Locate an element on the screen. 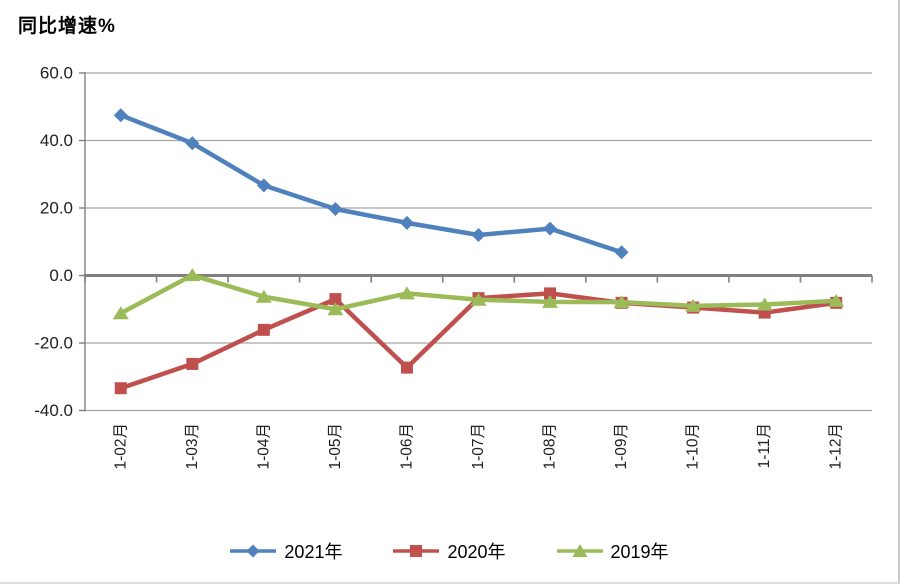 This screenshot has width=900, height=584. legend-item-2020年: 2020年 is located at coordinates (449, 551).